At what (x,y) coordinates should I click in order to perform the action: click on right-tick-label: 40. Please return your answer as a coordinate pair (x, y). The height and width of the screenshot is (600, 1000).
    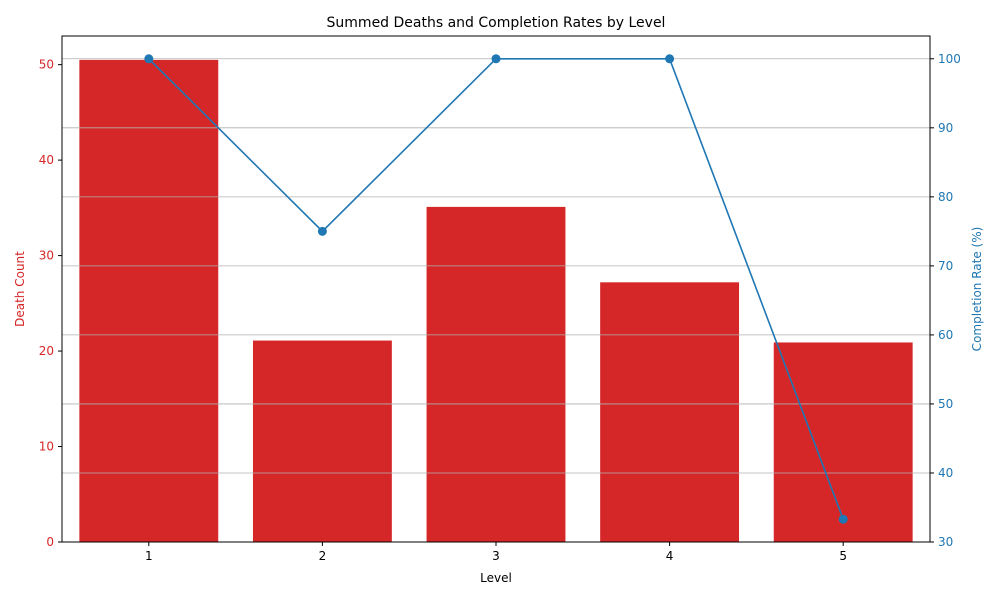
    Looking at the image, I should click on (945, 473).